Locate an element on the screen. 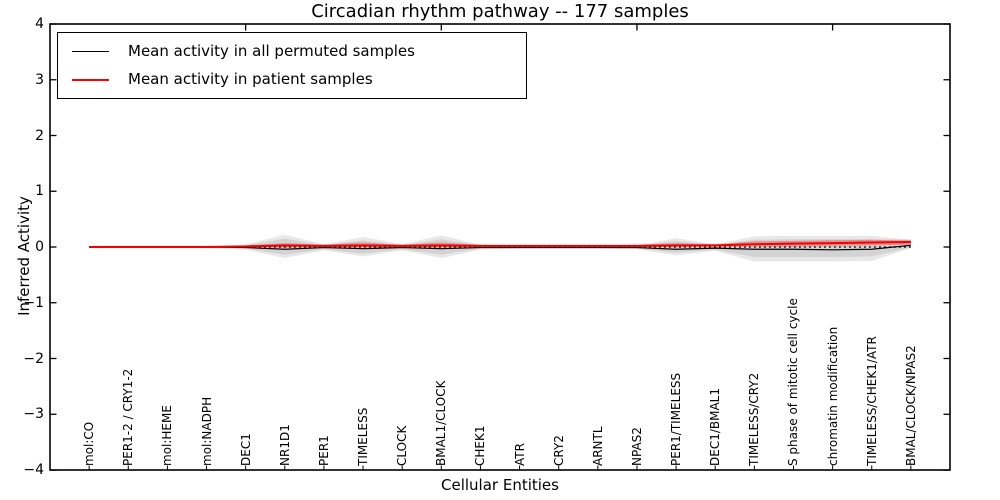 The image size is (1000, 500). legend-entry-patient: Mean activity in patient samples is located at coordinates (296, 79).